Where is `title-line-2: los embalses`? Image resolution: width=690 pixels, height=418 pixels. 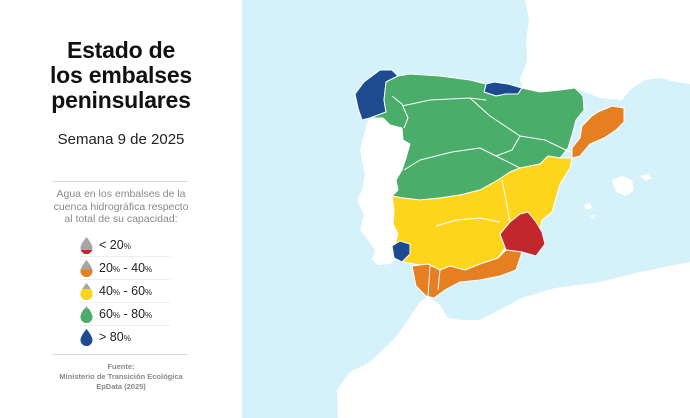
title-line-2: los embalses is located at coordinates (121, 75).